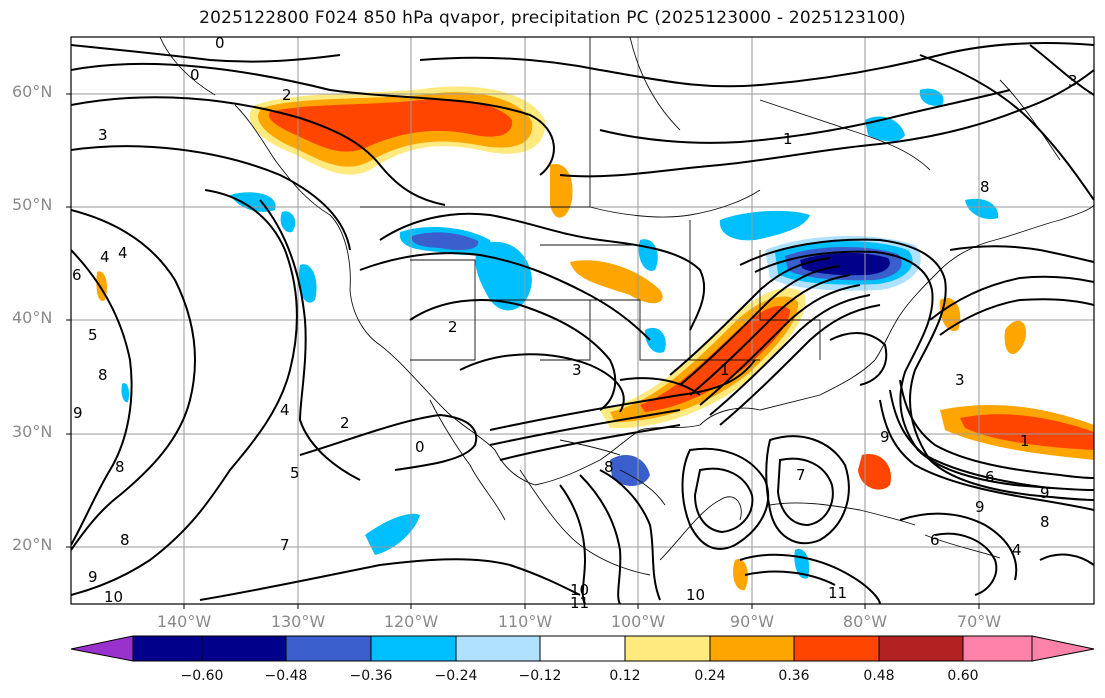 This screenshot has width=1105, height=698. Describe the element at coordinates (411, 621) in the screenshot. I see `lon-label-120w: 120°W` at that location.